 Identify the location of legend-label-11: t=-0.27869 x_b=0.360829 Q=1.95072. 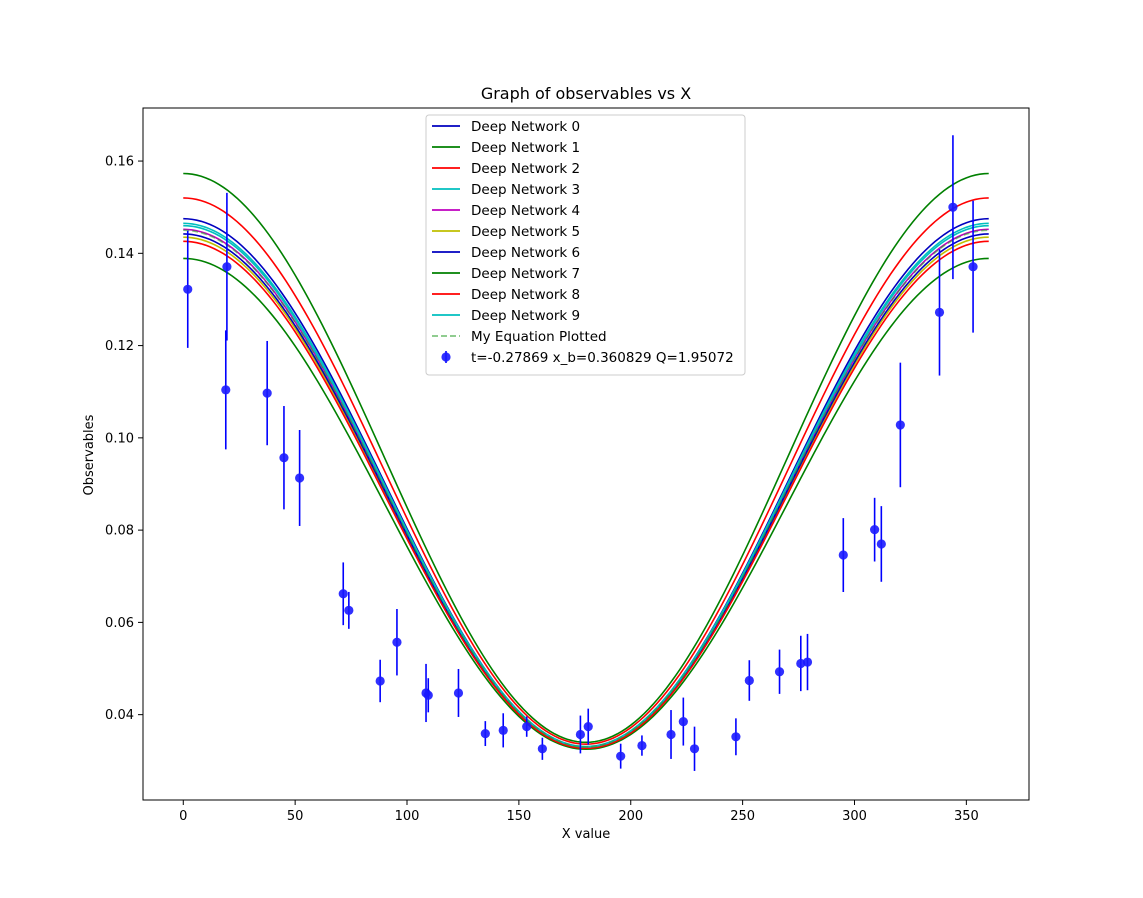
(602, 358).